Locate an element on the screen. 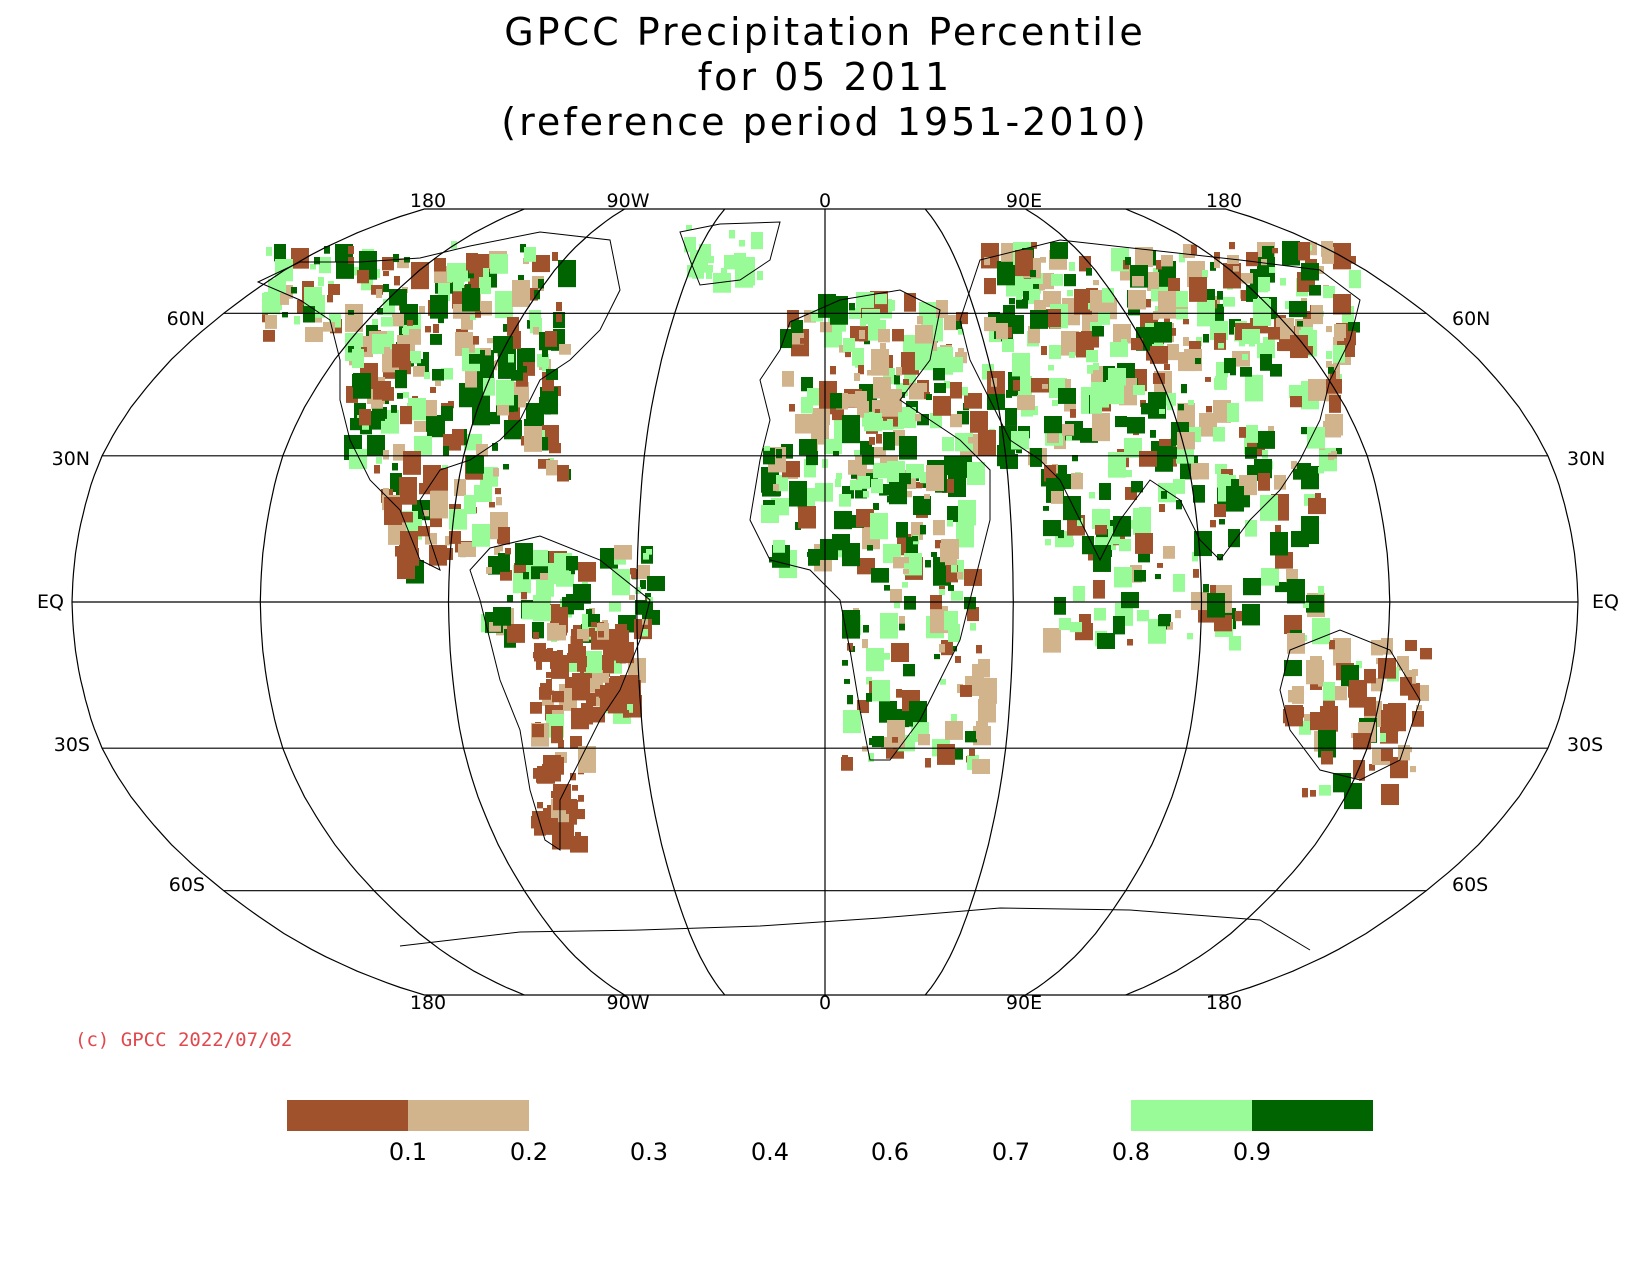 The image size is (1650, 1270). patches-australia is located at coordinates (1357, 720).